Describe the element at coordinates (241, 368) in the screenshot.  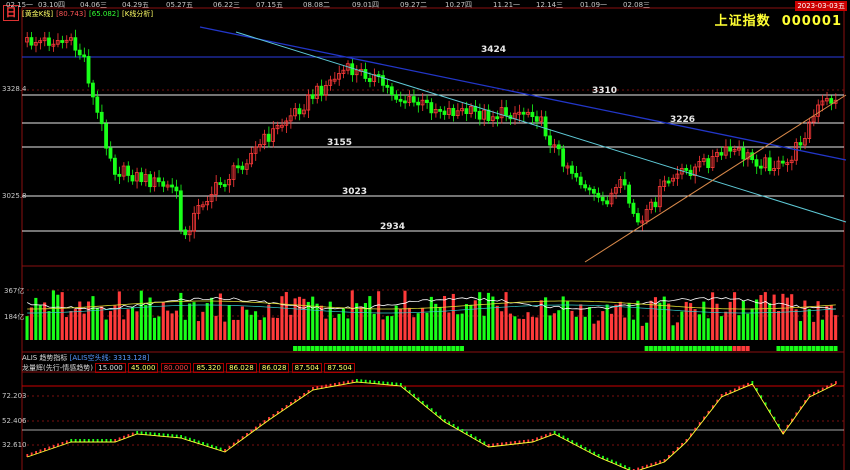
I see `indicator-value-5: 86.028` at that location.